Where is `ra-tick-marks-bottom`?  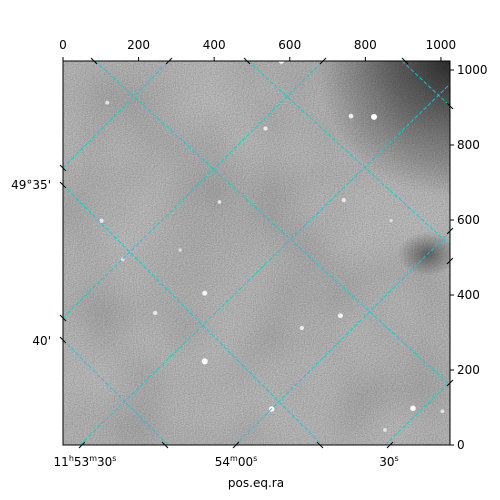 ra-tick-marks-bottom is located at coordinates (236, 445).